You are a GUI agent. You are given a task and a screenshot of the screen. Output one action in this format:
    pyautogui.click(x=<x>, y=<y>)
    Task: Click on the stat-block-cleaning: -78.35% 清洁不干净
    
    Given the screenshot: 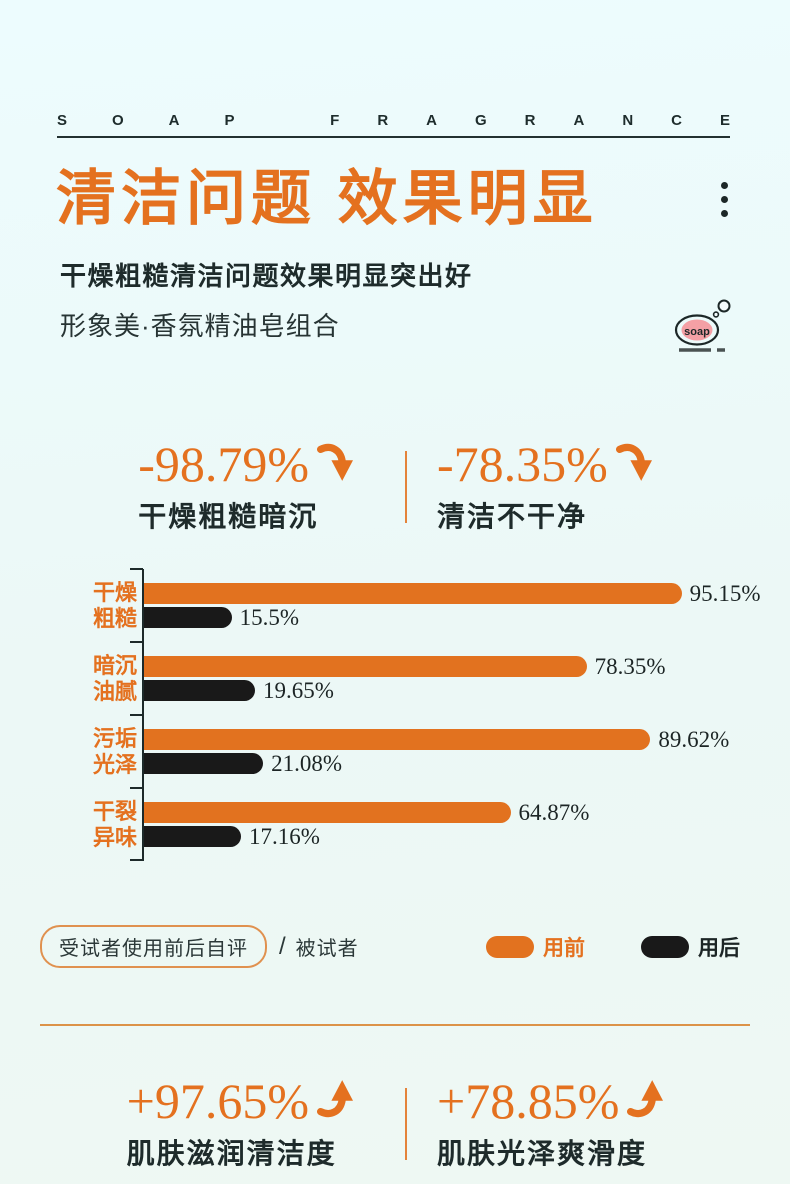 What is the action you would take?
    pyautogui.click(x=544, y=487)
    